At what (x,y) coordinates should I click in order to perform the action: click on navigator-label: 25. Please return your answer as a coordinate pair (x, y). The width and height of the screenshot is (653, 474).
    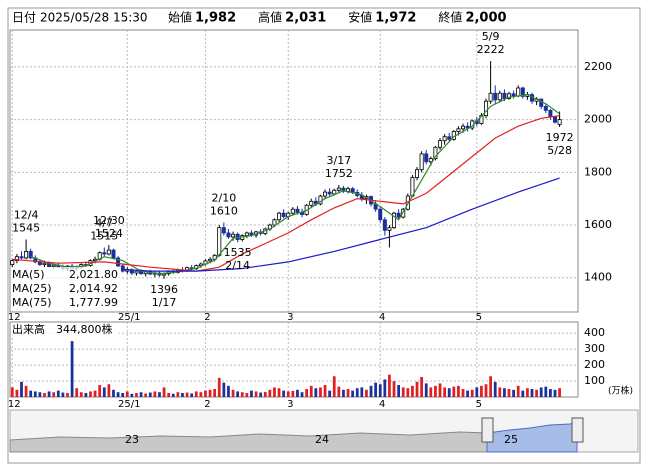
    Looking at the image, I should click on (511, 439).